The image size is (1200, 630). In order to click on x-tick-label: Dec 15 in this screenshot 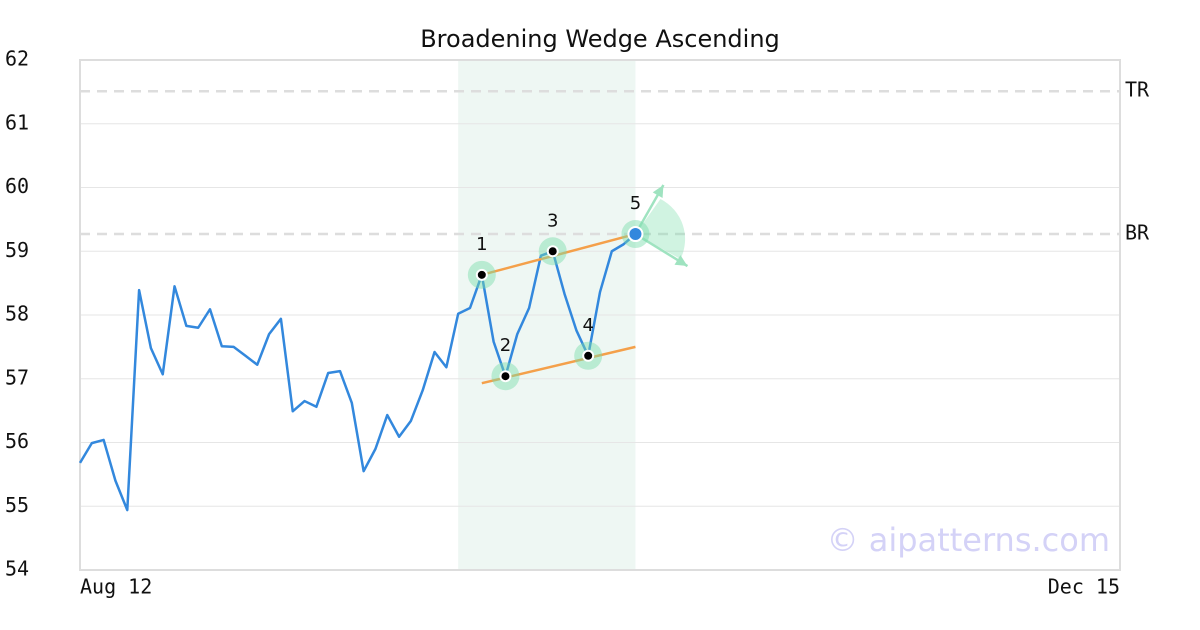, I will do `click(1084, 587)`.